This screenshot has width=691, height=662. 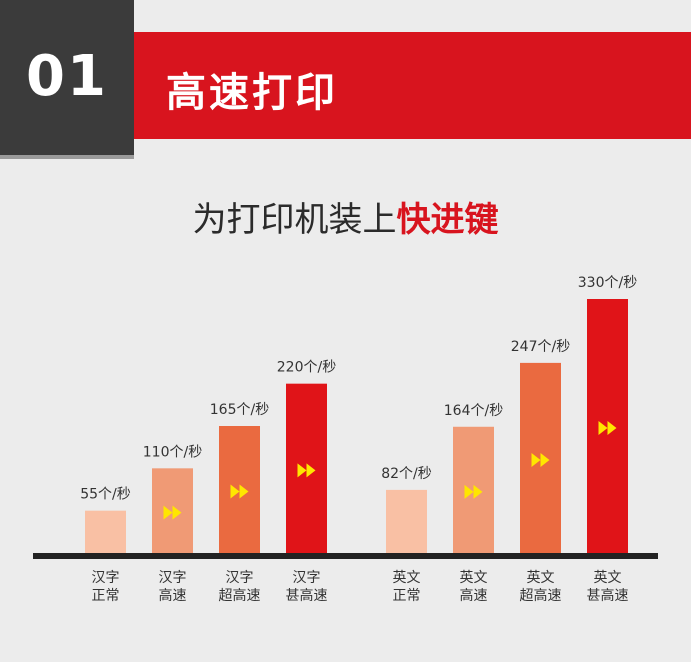 I want to click on chart-subtitle: 为打印机装上快进键, so click(x=345, y=216).